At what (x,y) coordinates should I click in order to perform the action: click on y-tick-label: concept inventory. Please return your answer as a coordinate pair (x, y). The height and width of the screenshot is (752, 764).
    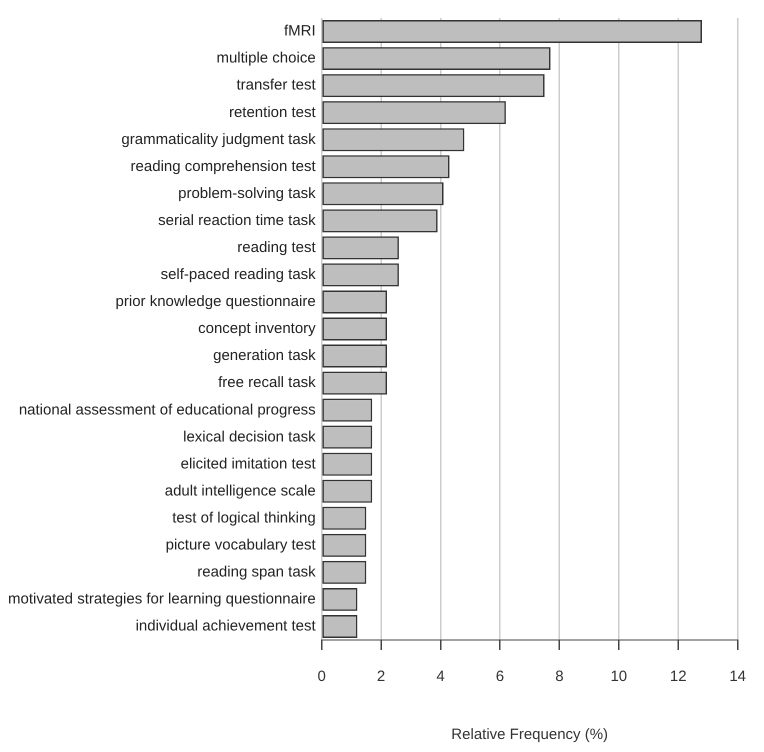
    Looking at the image, I should click on (257, 329).